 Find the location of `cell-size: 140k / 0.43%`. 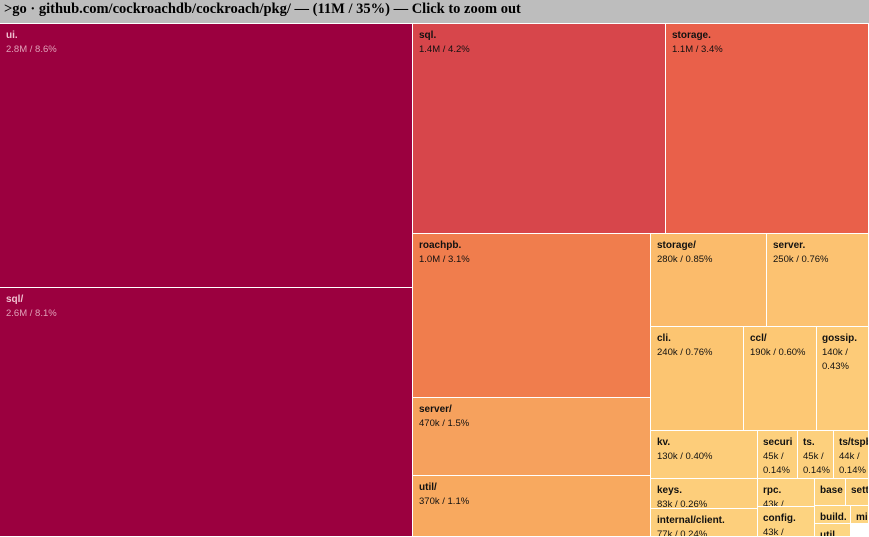

cell-size: 140k / 0.43% is located at coordinates (835, 359).